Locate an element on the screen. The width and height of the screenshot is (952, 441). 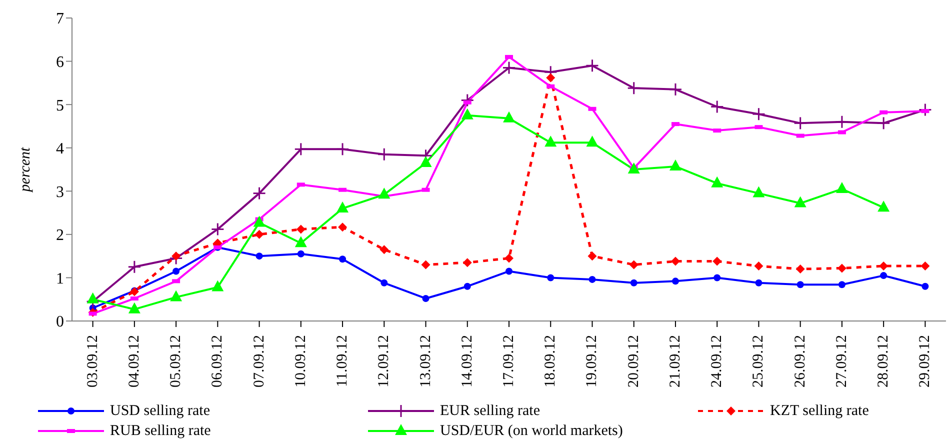
x-tick-label: 07.09.12 is located at coordinates (259, 361).